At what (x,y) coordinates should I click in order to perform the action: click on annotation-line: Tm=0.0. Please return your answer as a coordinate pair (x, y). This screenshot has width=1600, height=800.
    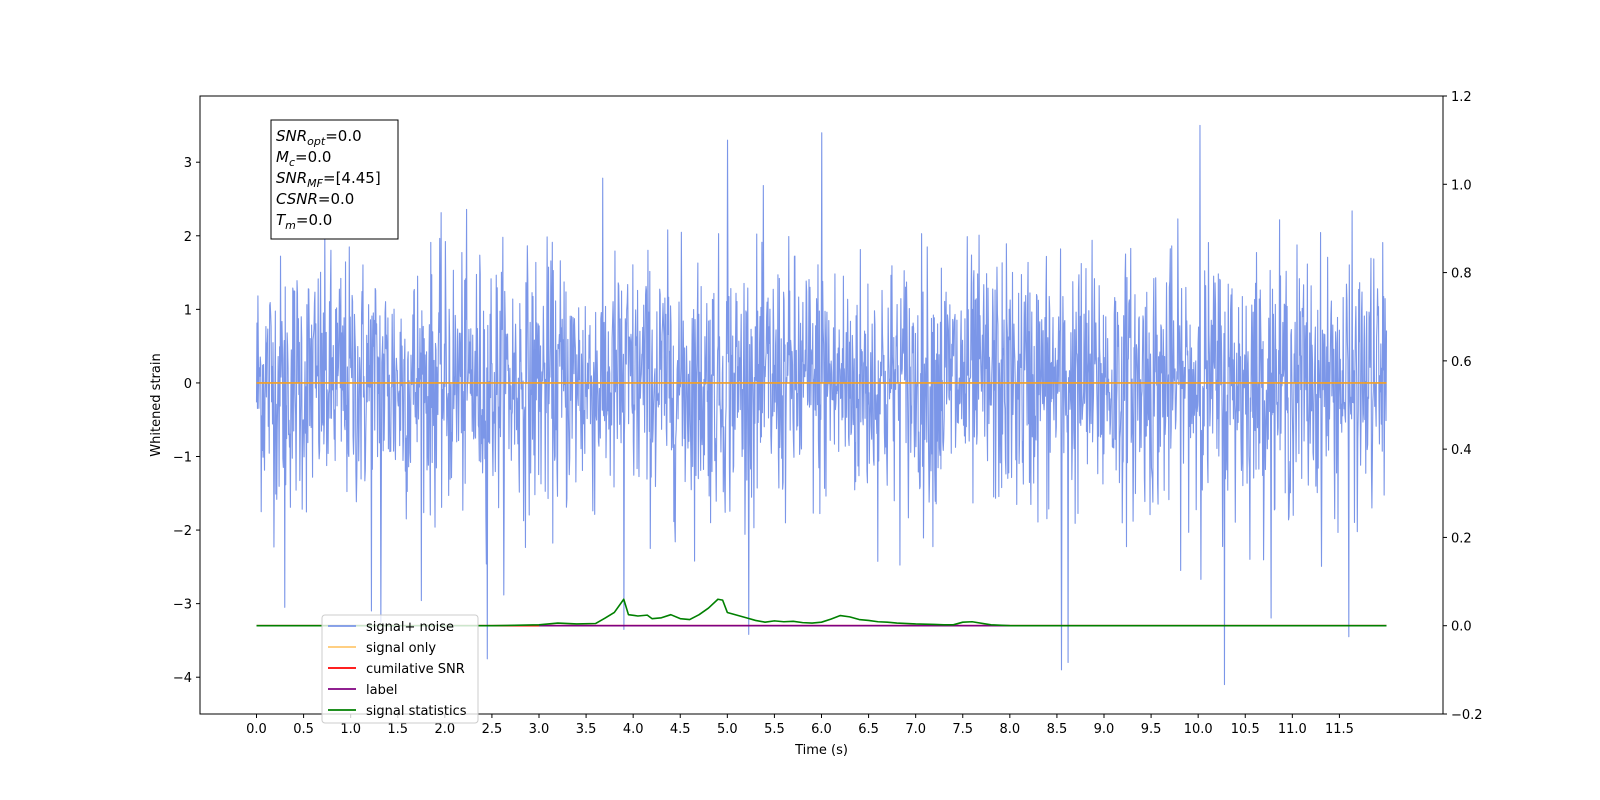
    Looking at the image, I should click on (304, 221).